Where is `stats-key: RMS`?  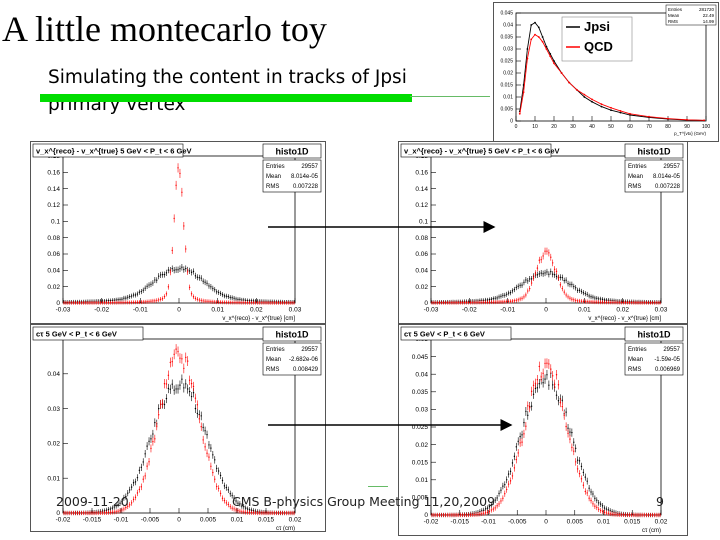 stats-key: RMS is located at coordinates (272, 187).